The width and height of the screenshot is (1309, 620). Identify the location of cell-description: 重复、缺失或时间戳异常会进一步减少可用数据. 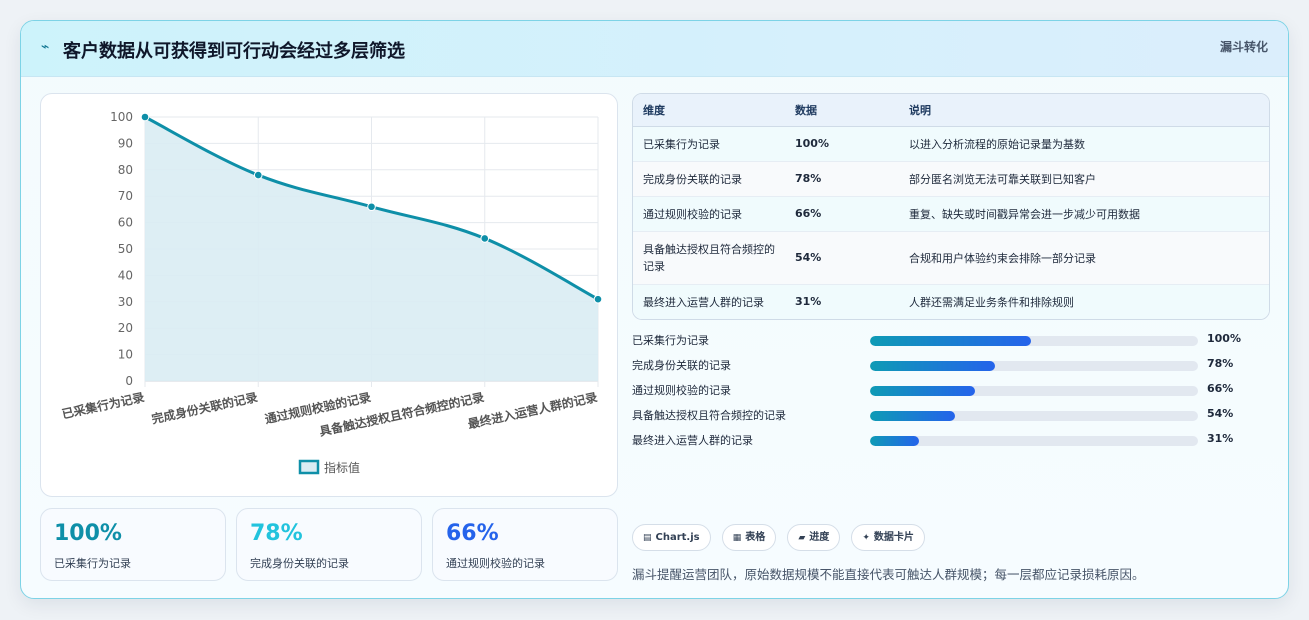
(1084, 214).